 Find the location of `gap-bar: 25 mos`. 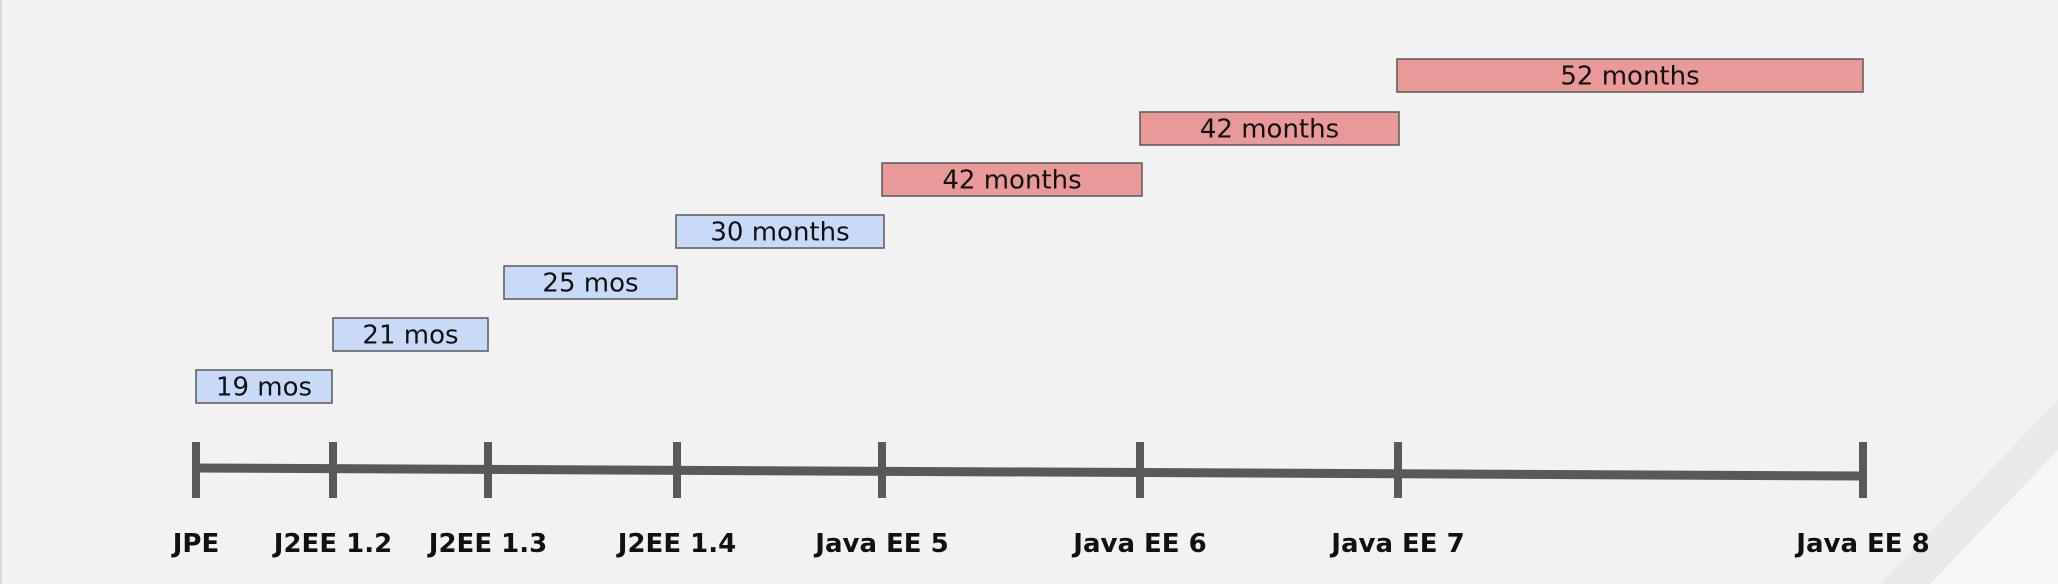

gap-bar: 25 mos is located at coordinates (590, 282).